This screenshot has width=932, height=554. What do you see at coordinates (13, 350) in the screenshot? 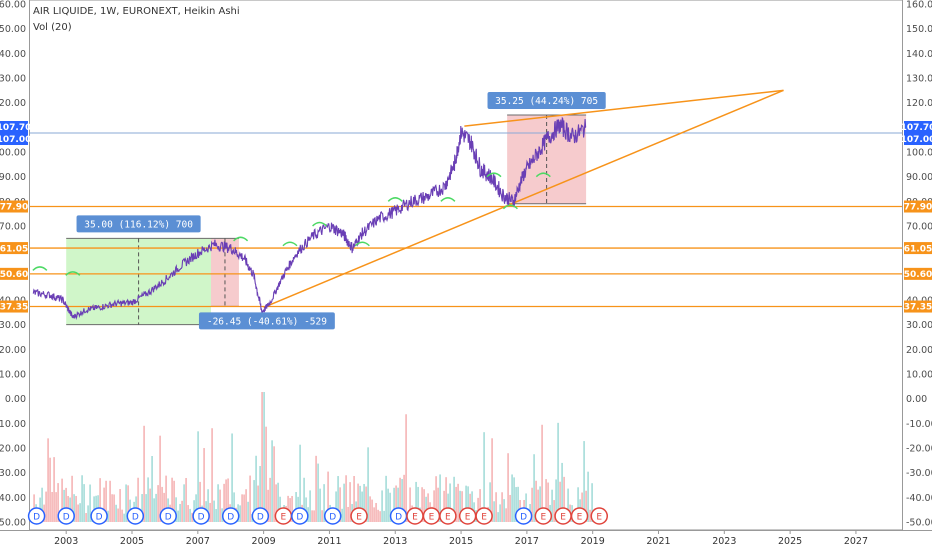
I see `y-tick-label-left: 20.00` at bounding box center [13, 350].